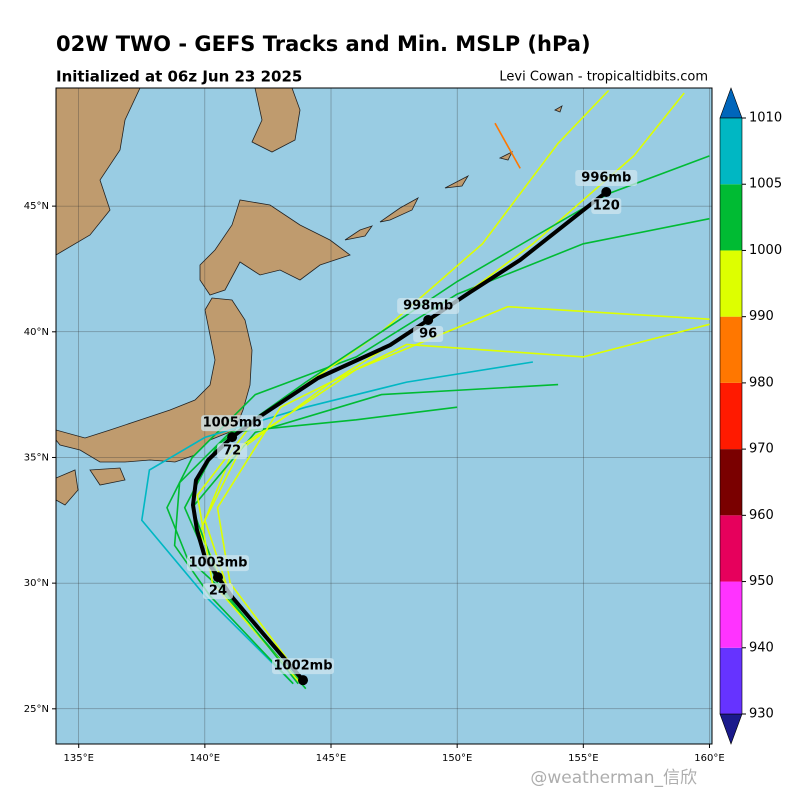 Image resolution: width=800 pixels, height=800 pixels. What do you see at coordinates (613, 778) in the screenshot?
I see `watermark: @weatherman_信欣` at bounding box center [613, 778].